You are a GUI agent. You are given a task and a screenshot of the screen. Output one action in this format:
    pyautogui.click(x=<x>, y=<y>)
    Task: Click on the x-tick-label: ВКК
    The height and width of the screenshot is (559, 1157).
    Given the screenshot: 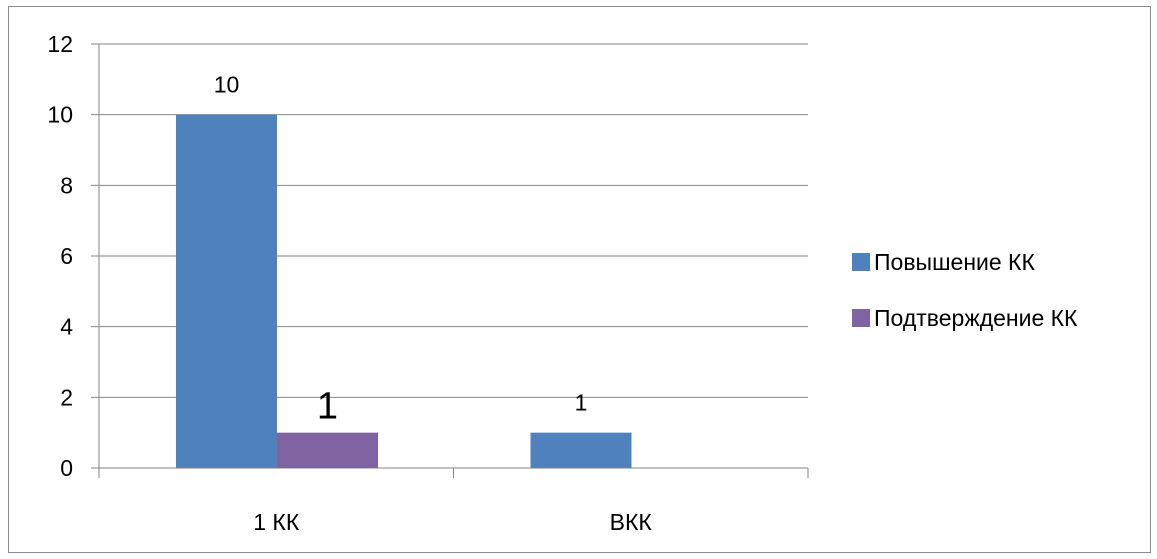 What is the action you would take?
    pyautogui.click(x=631, y=522)
    